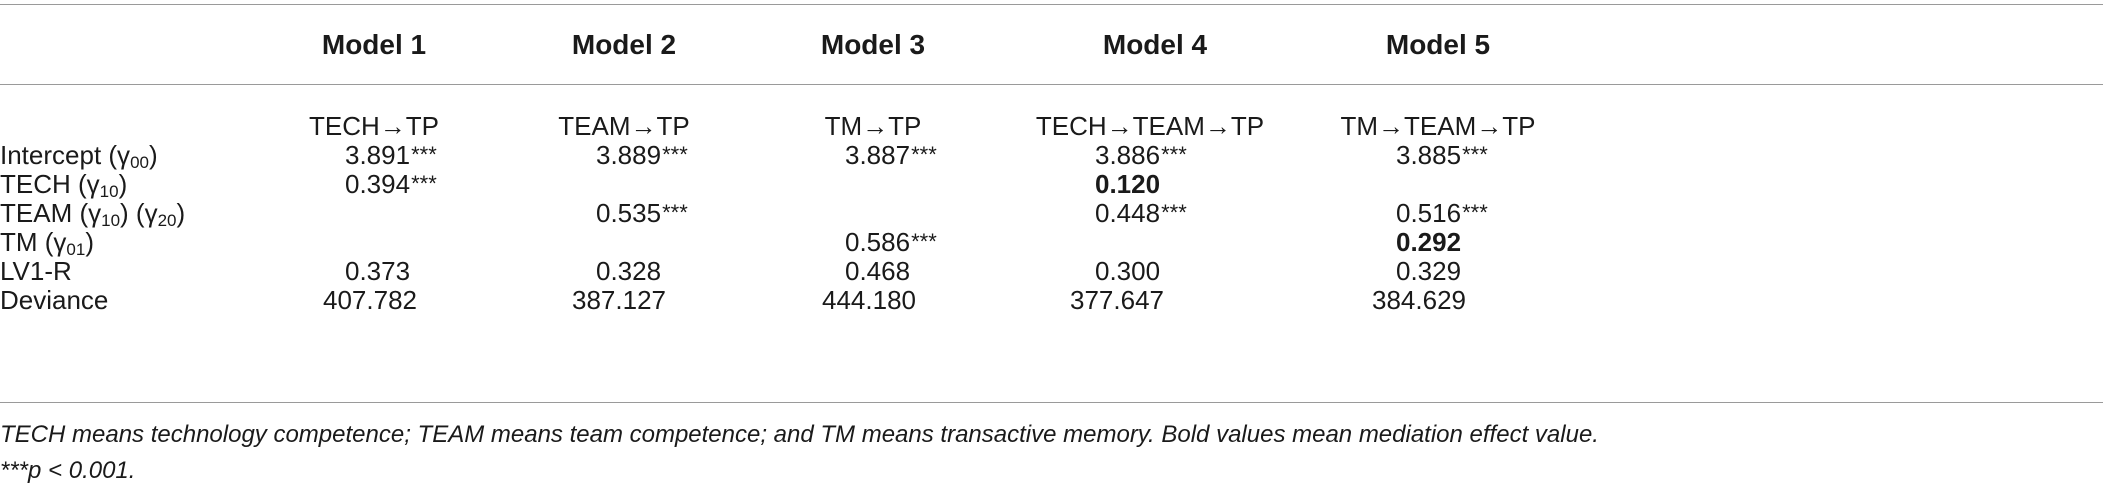 This screenshot has height=492, width=2103. What do you see at coordinates (47, 243) in the screenshot?
I see `row-label-tm: TM (γ01)` at bounding box center [47, 243].